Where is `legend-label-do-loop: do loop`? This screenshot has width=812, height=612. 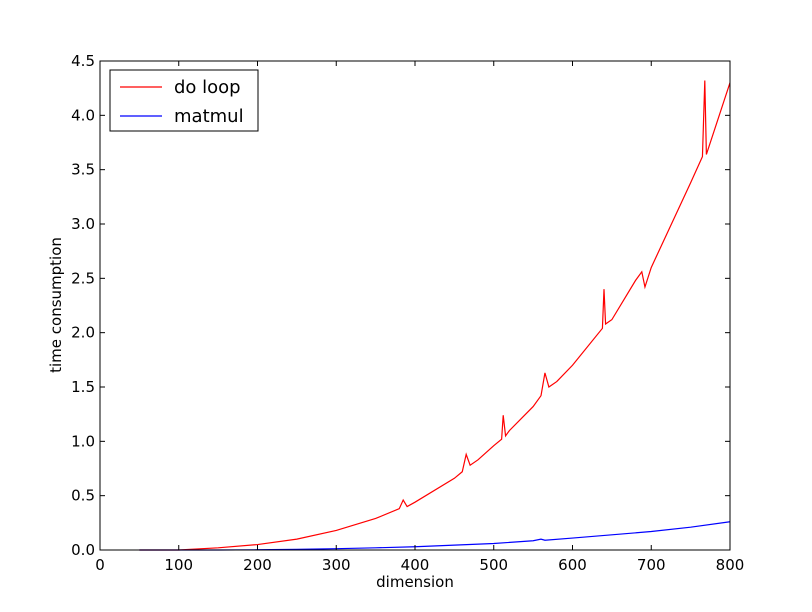 legend-label-do-loop: do loop is located at coordinates (207, 87).